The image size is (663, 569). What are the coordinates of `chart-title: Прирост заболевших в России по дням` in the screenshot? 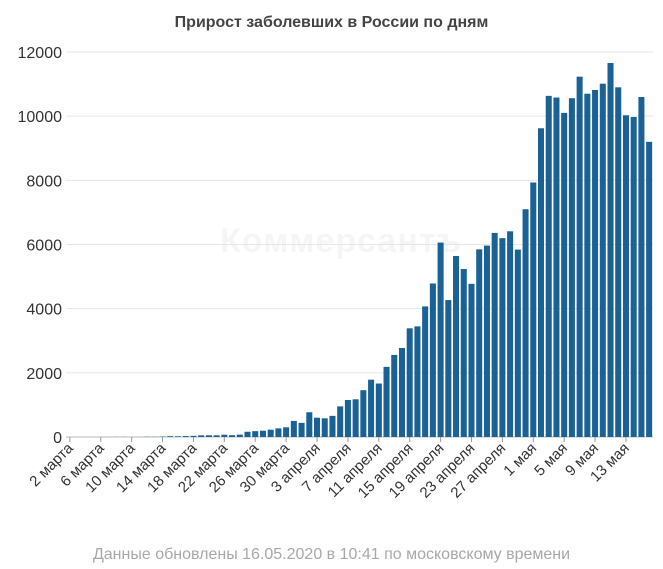 It's located at (331, 22).